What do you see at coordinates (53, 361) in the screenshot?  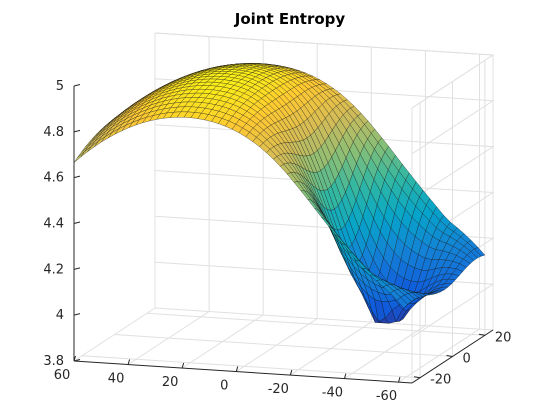 I see `z-tick-label: 3.8` at bounding box center [53, 361].